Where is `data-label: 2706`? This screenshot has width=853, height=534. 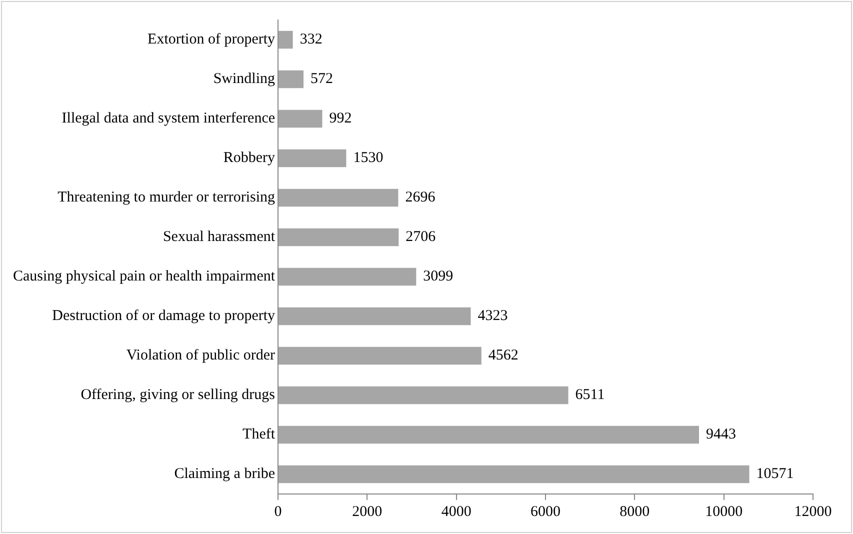 data-label: 2706 is located at coordinates (421, 237).